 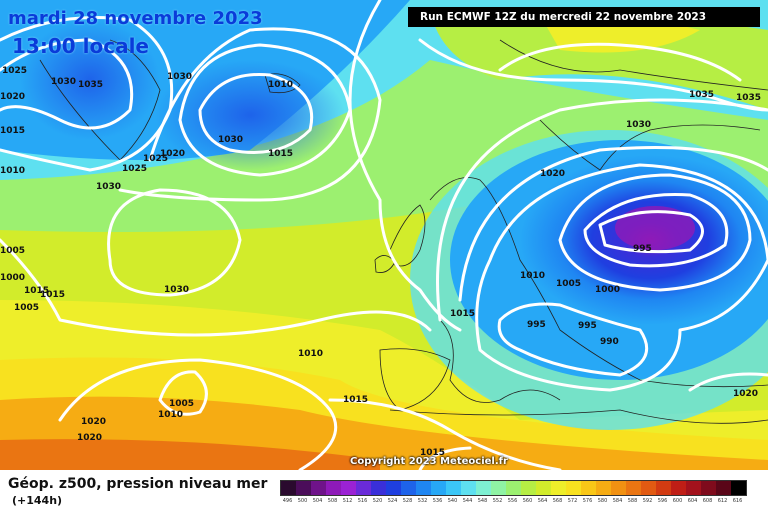 What do you see at coordinates (587, 501) in the screenshot?
I see `legend-label: 576` at bounding box center [587, 501].